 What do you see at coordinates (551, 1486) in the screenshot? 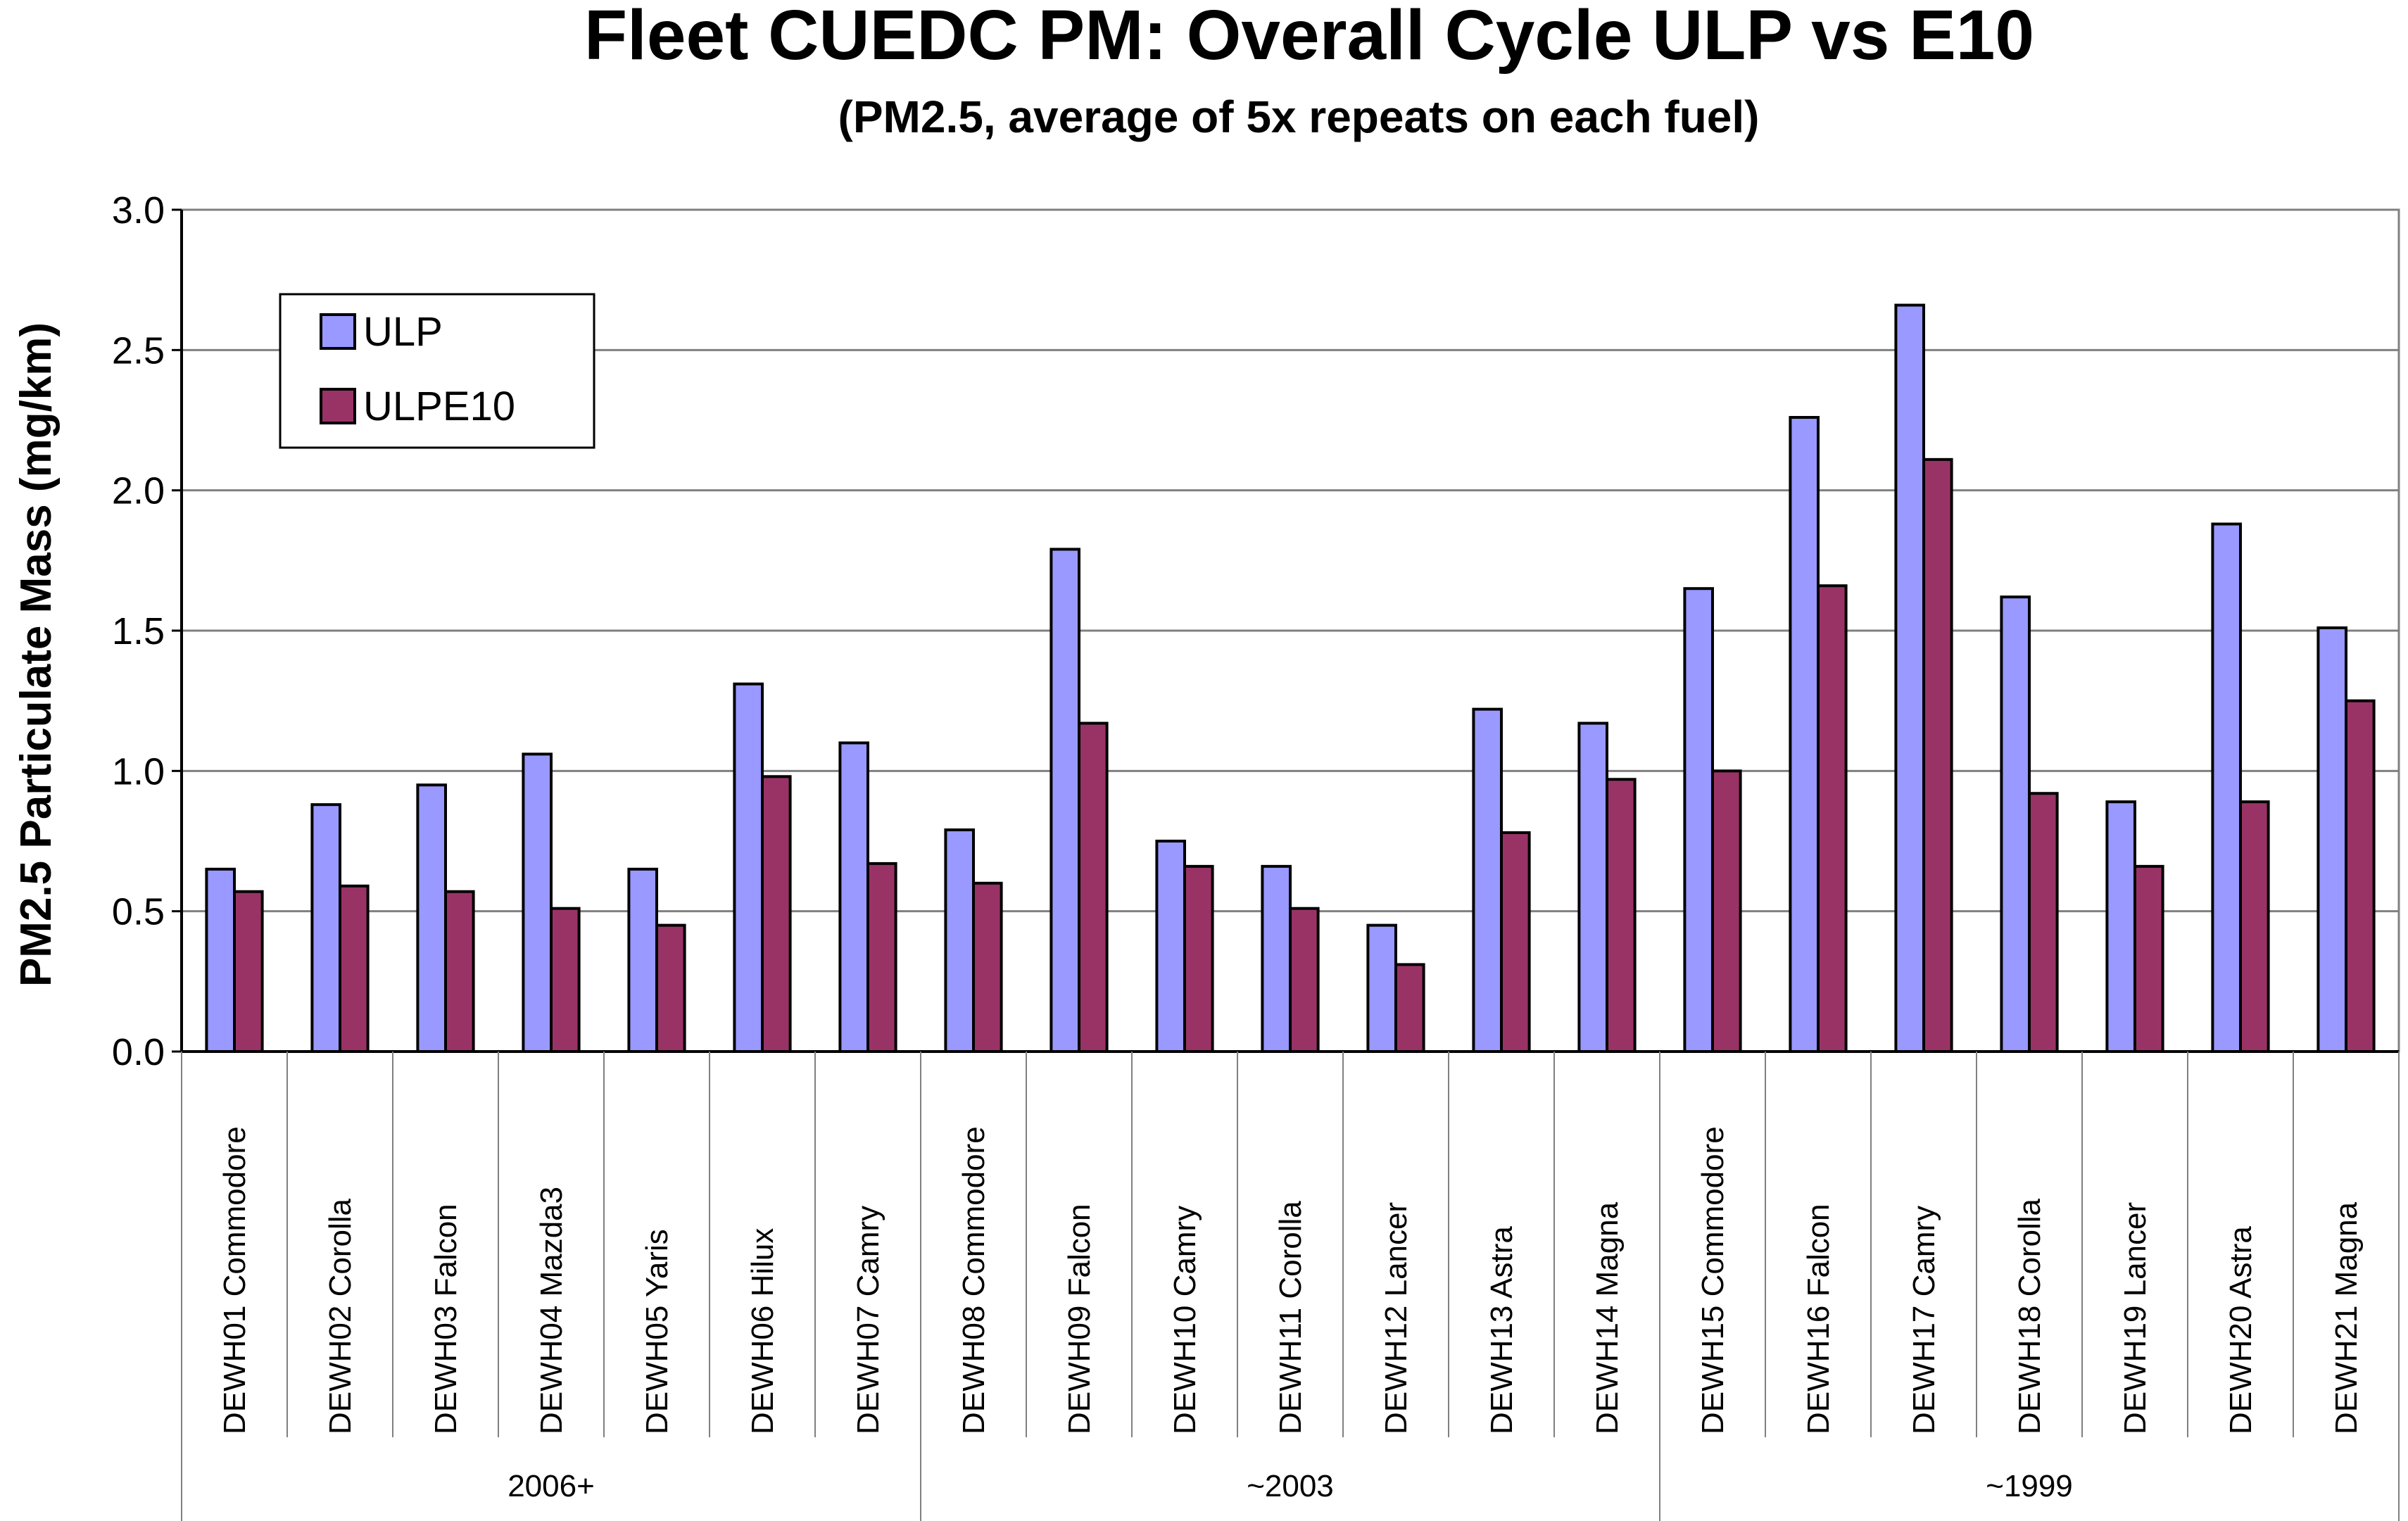
I see `group-label: 2006+` at bounding box center [551, 1486].